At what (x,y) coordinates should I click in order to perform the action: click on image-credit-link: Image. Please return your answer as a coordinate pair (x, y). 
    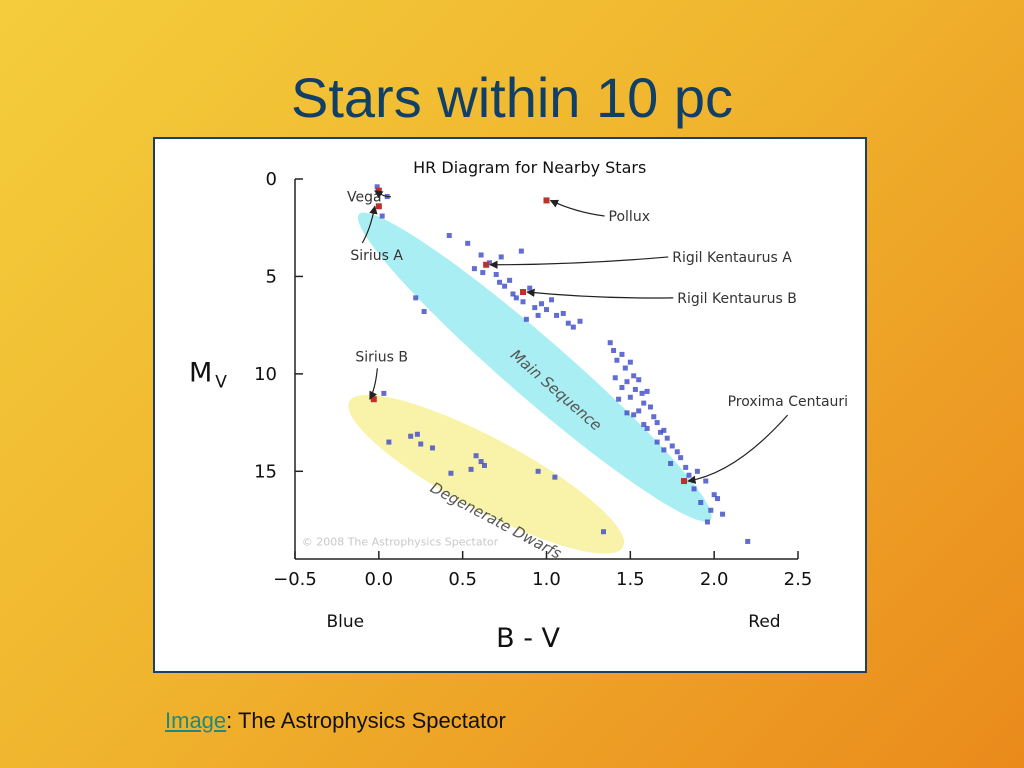
    Looking at the image, I should click on (196, 720).